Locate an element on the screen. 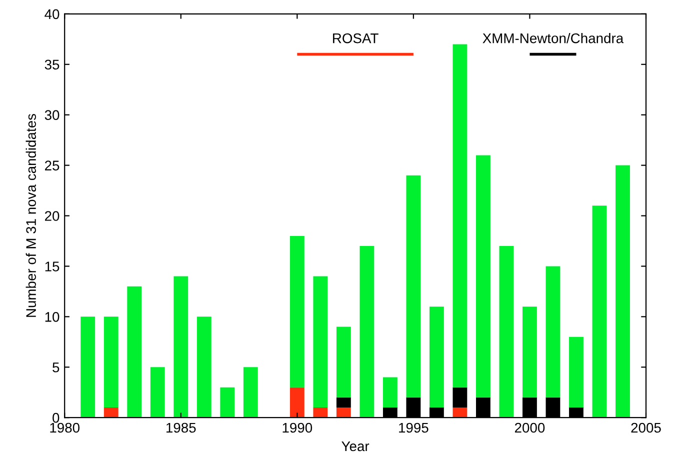 Image resolution: width=680 pixels, height=464 pixels. x-tick-label: 2005 is located at coordinates (646, 427).